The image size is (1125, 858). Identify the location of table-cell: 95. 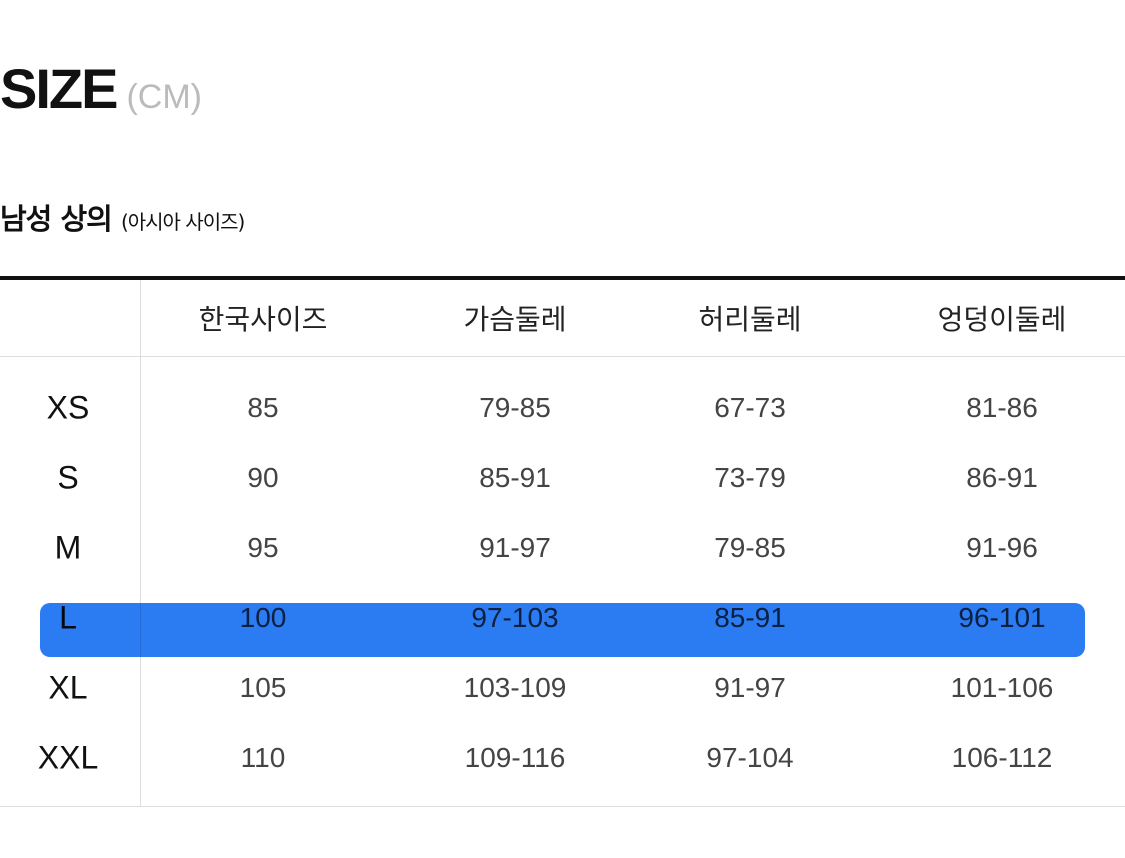
(263, 547).